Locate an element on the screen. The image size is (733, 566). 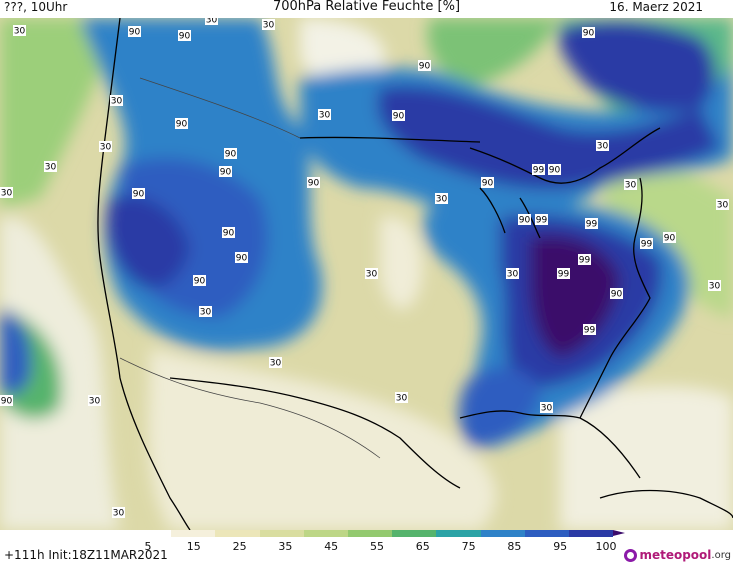
colorbar-tick-label: 25 is located at coordinates (239, 546).